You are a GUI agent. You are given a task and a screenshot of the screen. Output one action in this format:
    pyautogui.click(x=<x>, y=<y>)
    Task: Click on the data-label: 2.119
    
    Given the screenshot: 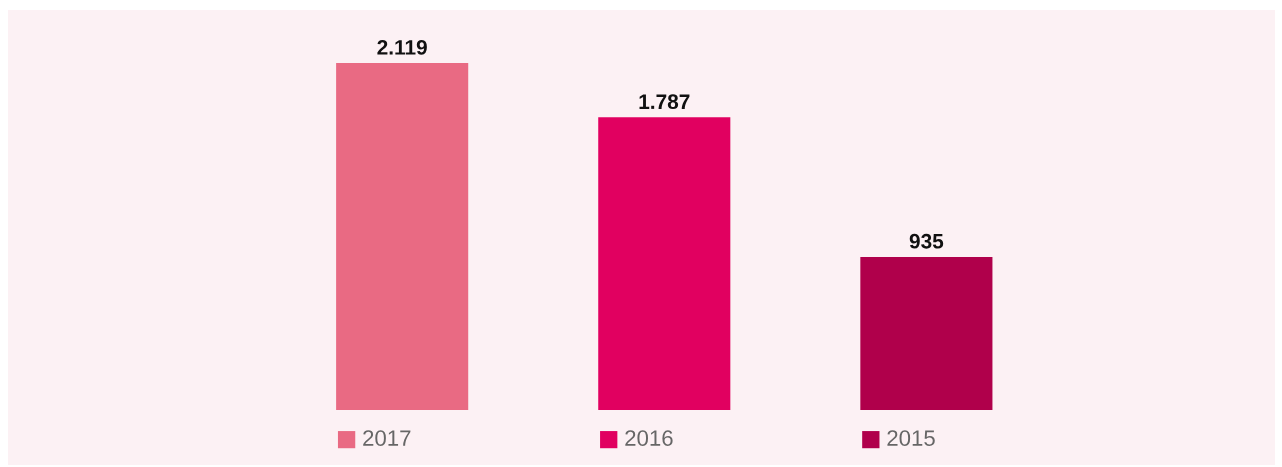 What is the action you would take?
    pyautogui.click(x=402, y=47)
    